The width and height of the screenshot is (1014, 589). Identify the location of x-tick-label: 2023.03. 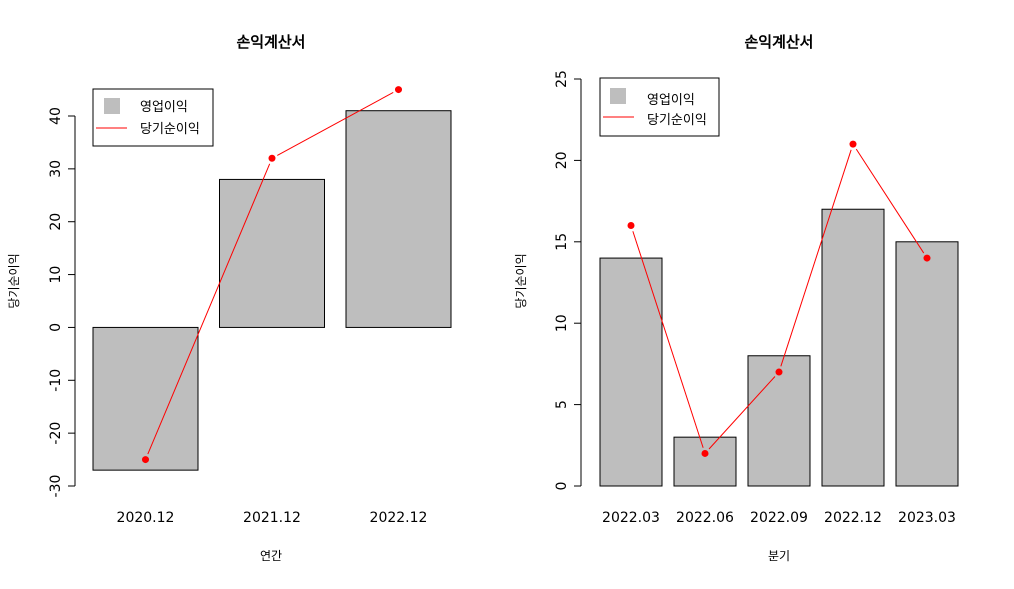
(927, 518).